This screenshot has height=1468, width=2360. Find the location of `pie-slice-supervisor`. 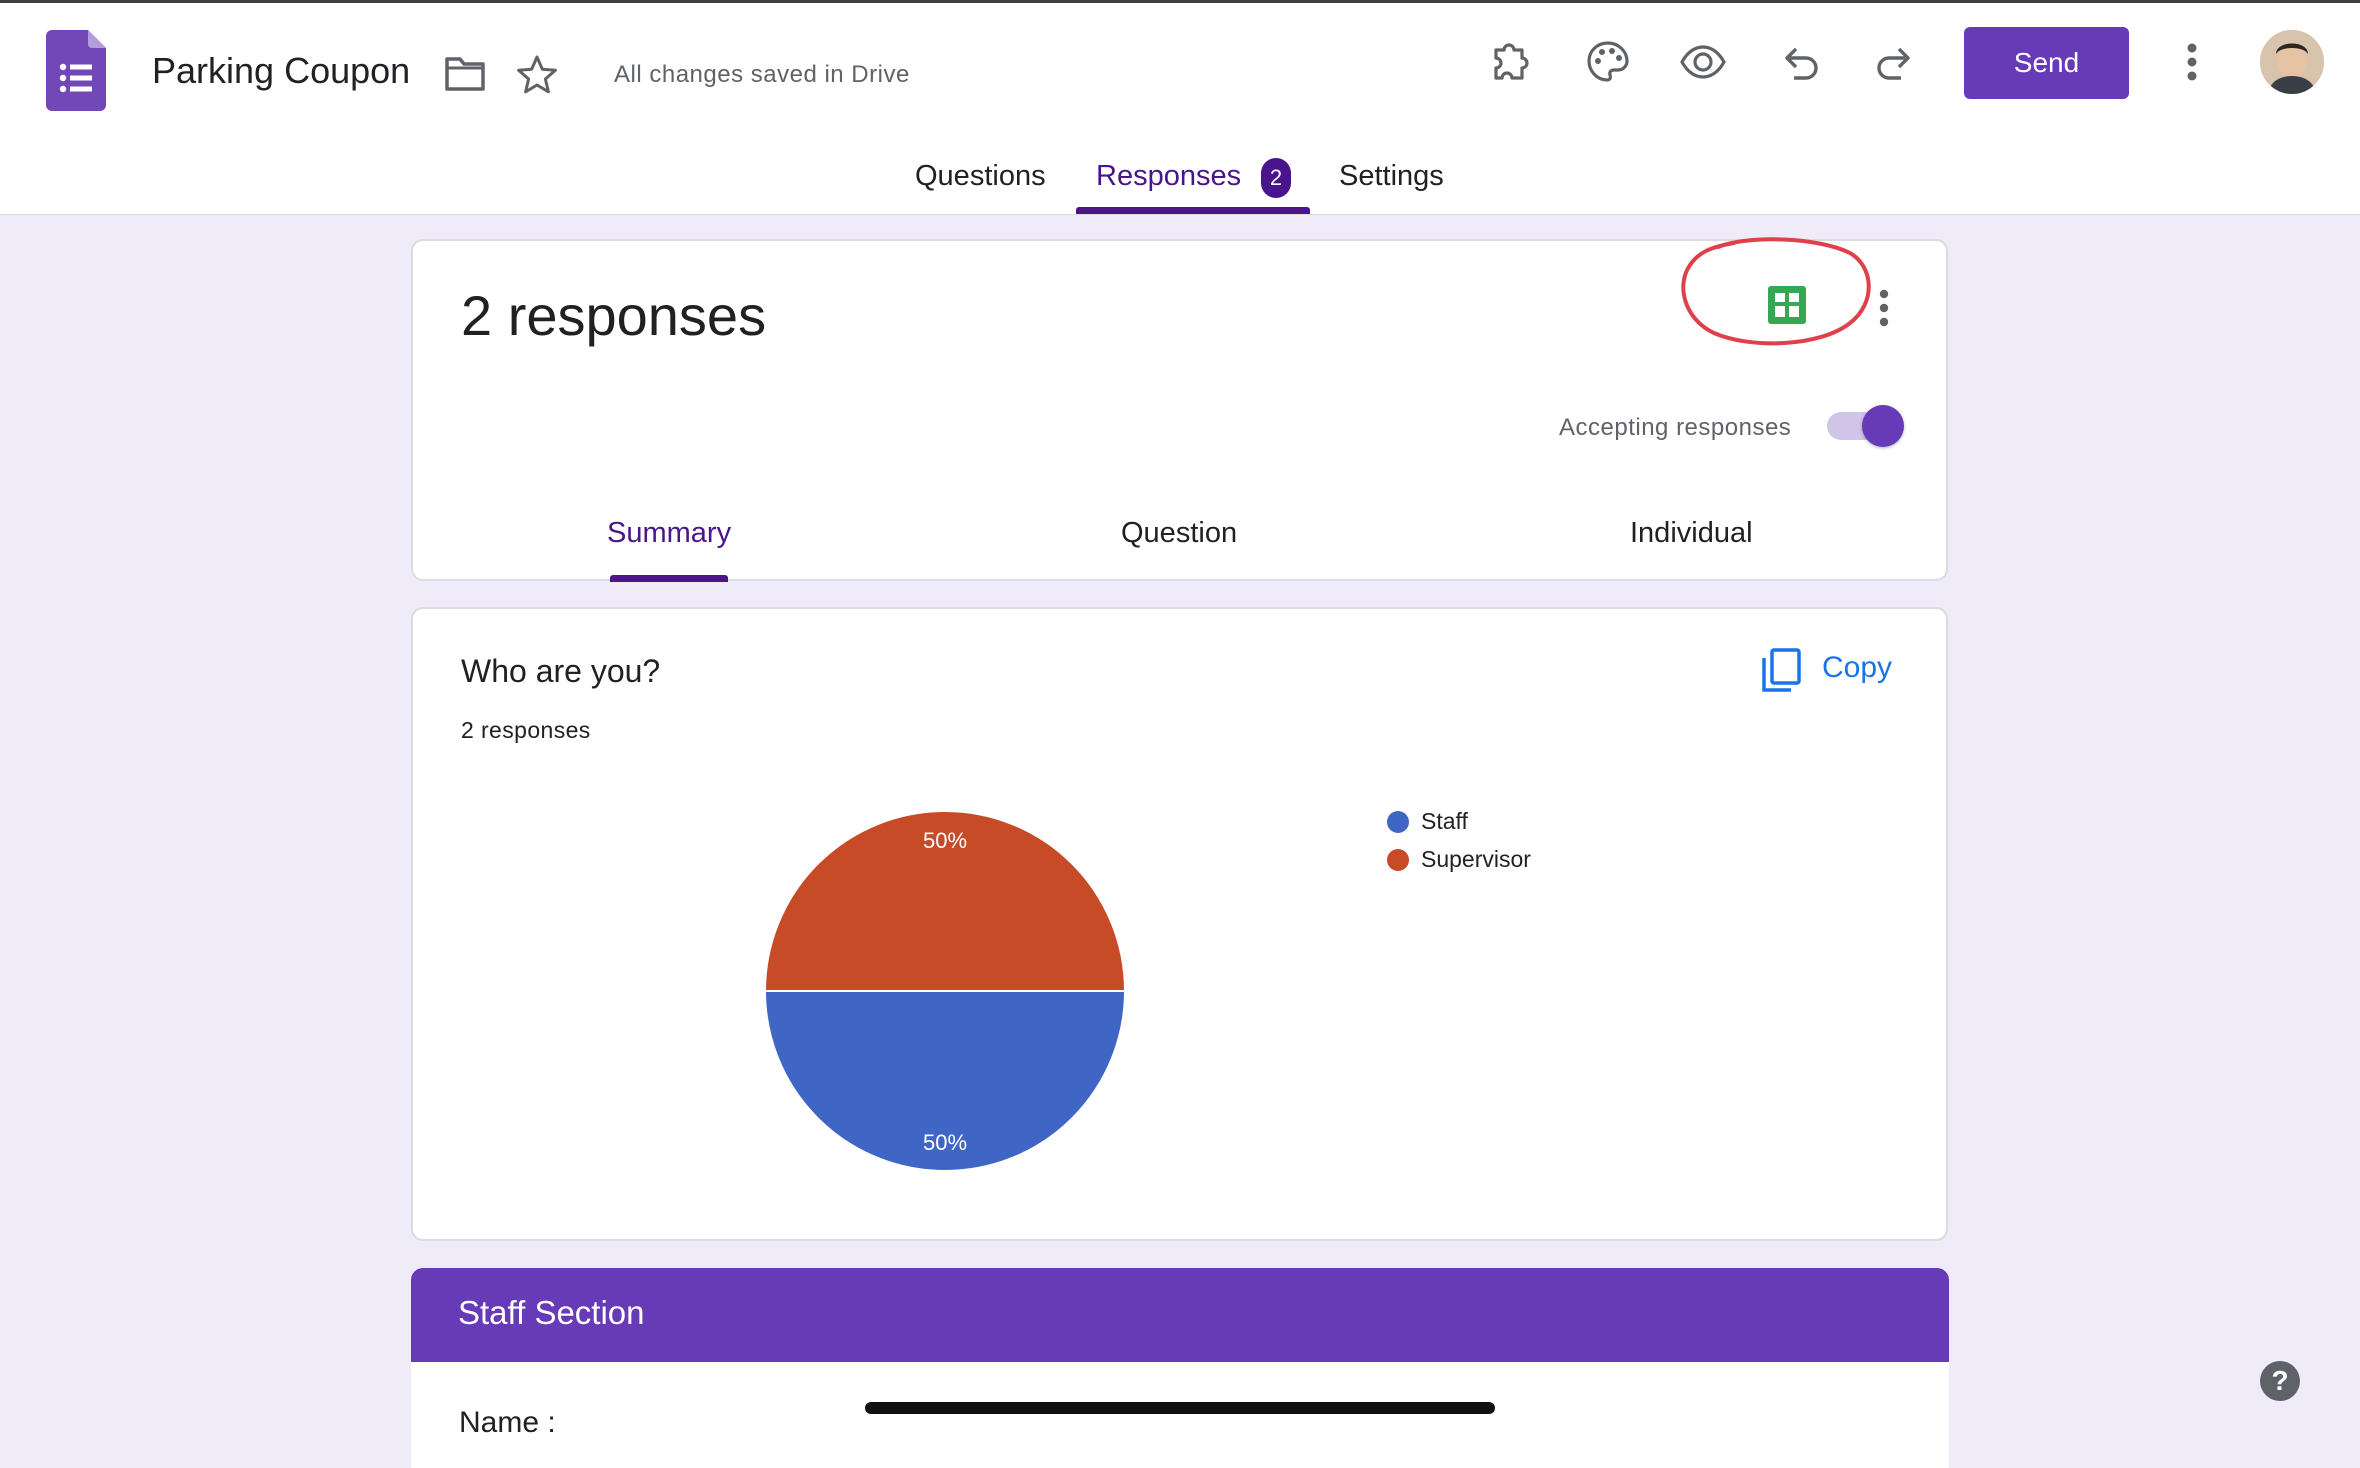

pie-slice-supervisor is located at coordinates (945, 901).